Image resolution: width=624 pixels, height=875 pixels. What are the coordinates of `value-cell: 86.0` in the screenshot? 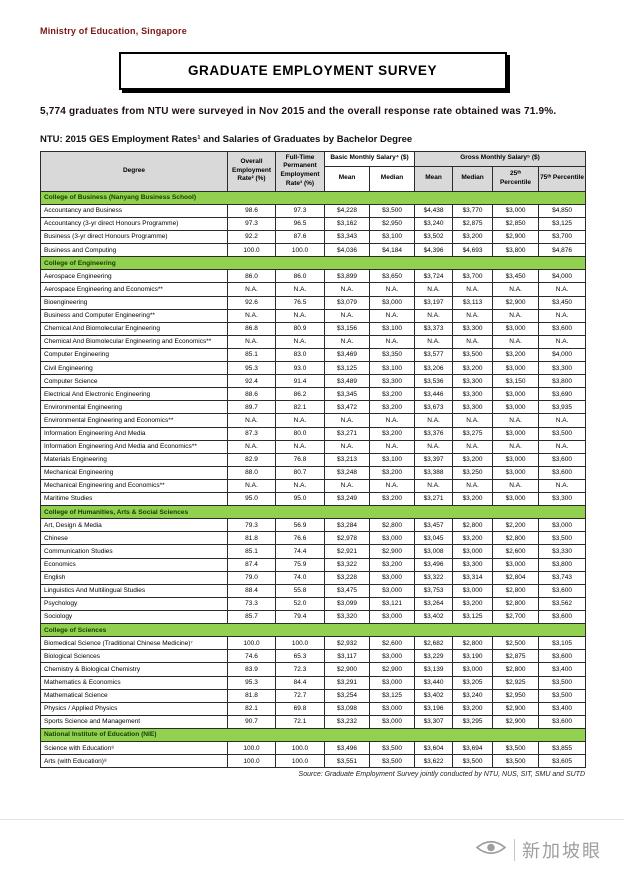 It's located at (300, 276).